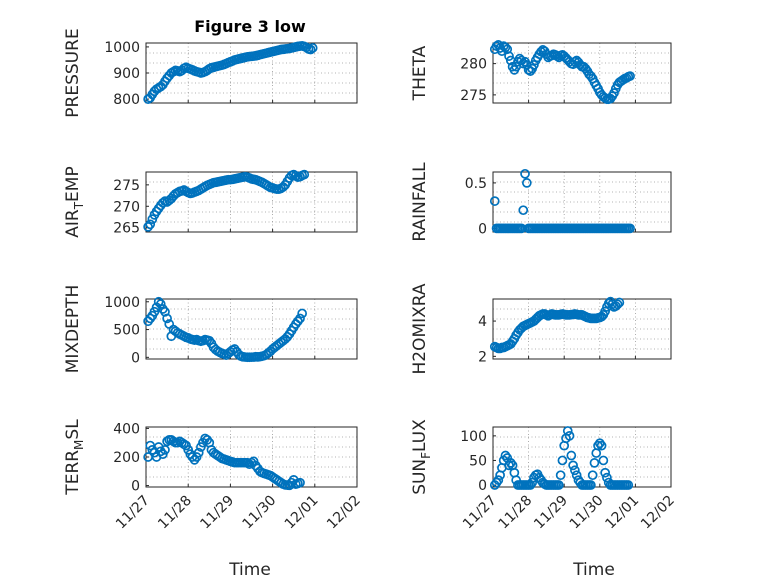 The height and width of the screenshot is (583, 778). Describe the element at coordinates (420, 328) in the screenshot. I see `y-axis-label: H2OMIXRA` at that location.